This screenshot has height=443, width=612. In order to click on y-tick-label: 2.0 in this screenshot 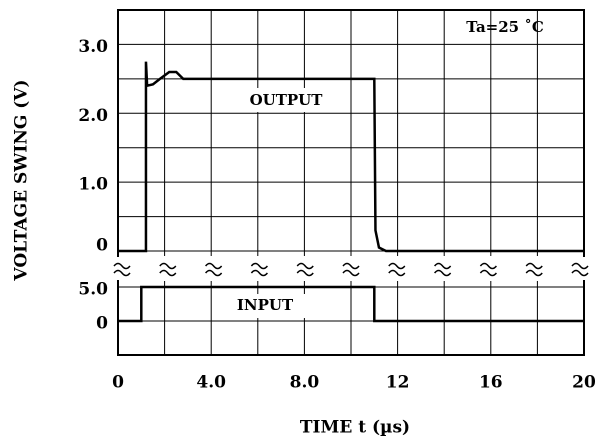, I will do `click(93, 116)`.